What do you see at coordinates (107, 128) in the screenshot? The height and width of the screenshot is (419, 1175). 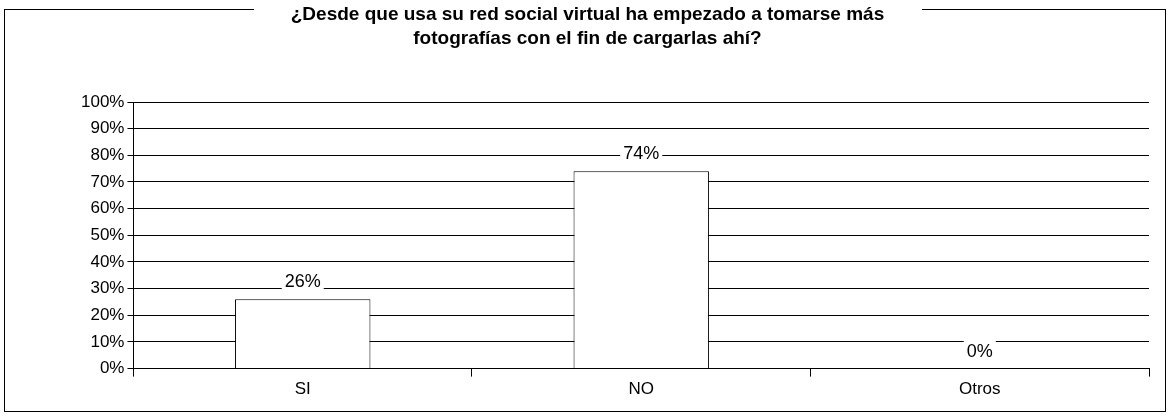 I see `y-tick-label: 90%` at bounding box center [107, 128].